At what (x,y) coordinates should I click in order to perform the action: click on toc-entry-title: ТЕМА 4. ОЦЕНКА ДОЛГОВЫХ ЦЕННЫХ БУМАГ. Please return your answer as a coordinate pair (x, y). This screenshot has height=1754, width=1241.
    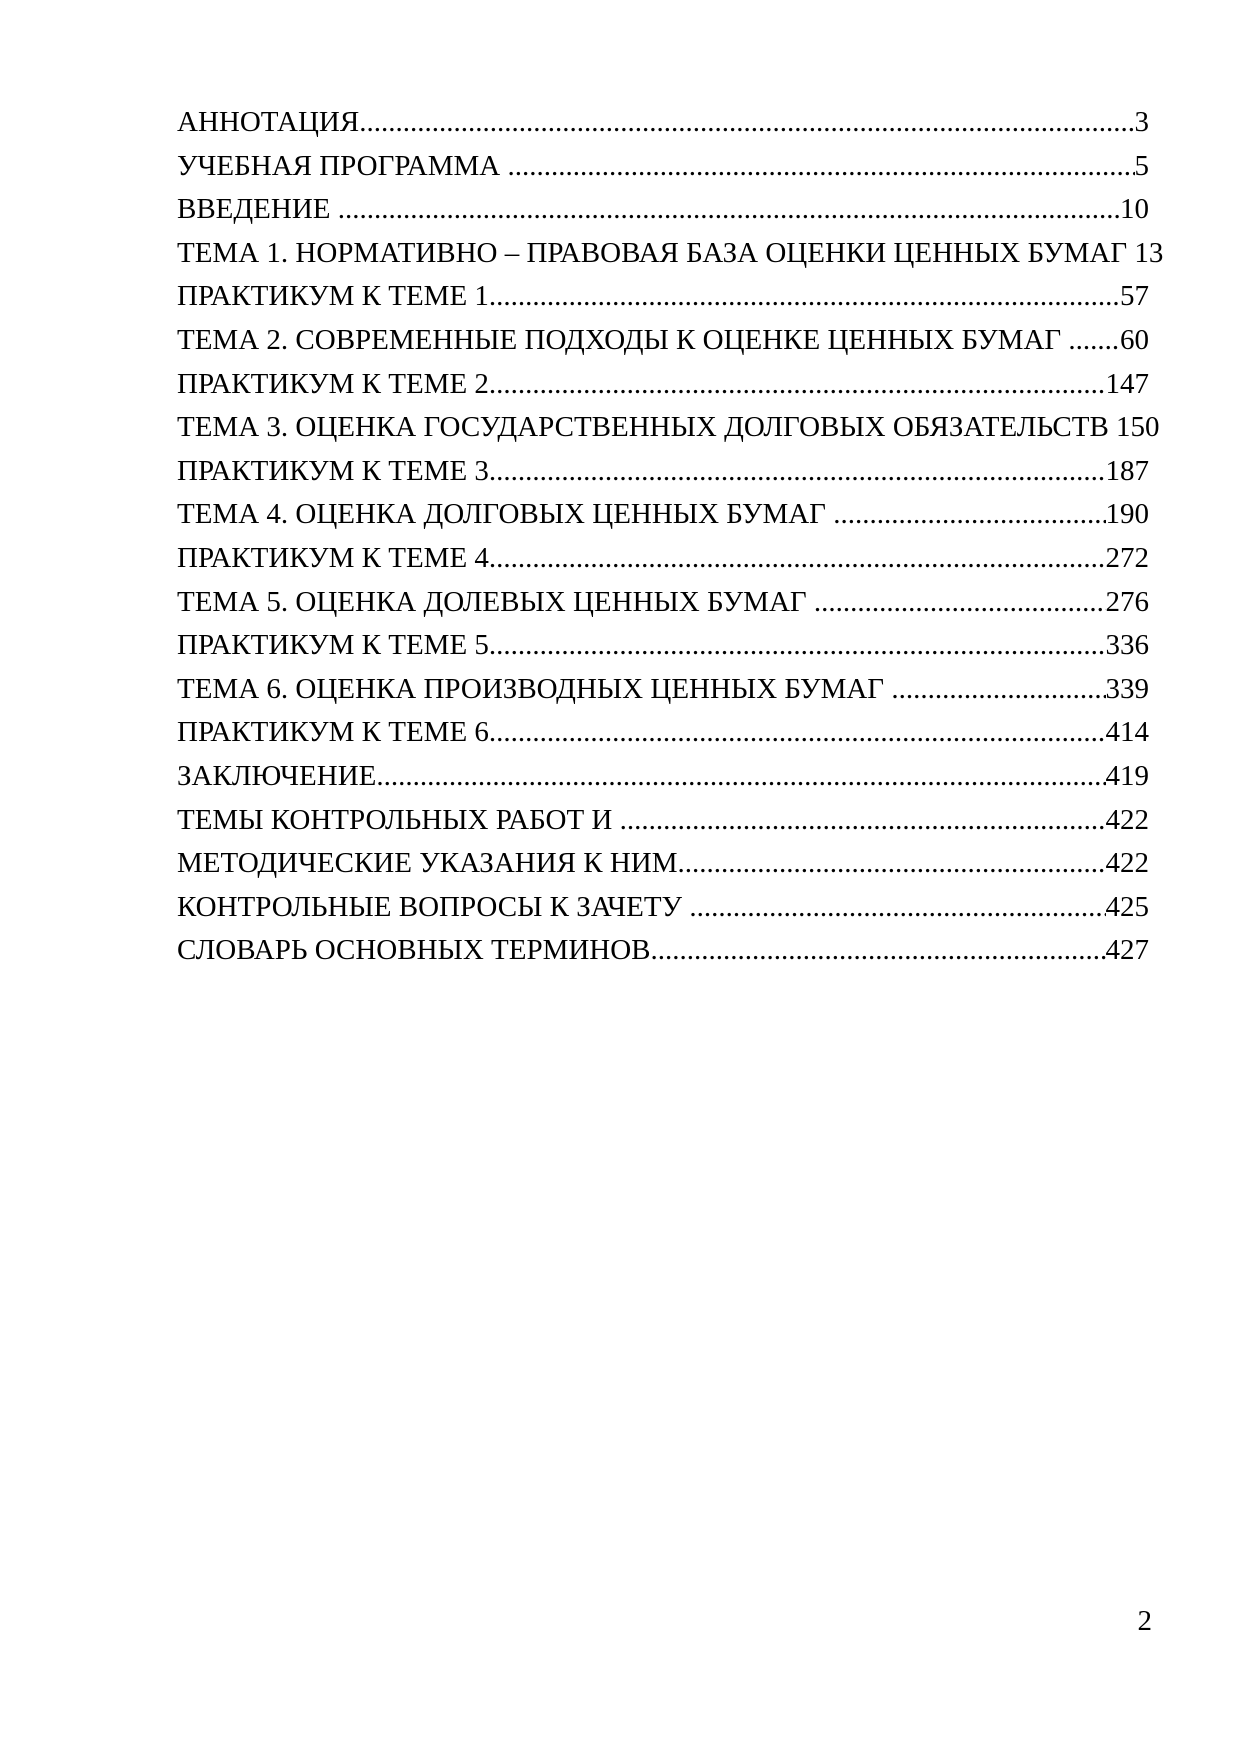
    Looking at the image, I should click on (505, 514).